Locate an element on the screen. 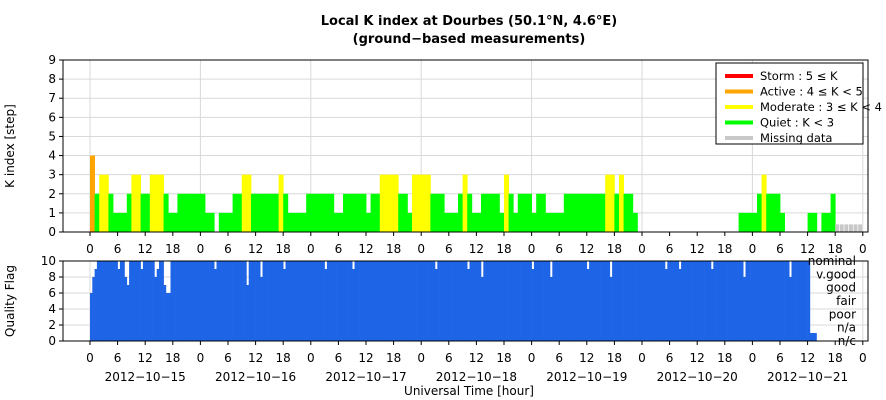 The height and width of the screenshot is (400, 886). k-index-y-tick-label: 6 is located at coordinates (52, 117).